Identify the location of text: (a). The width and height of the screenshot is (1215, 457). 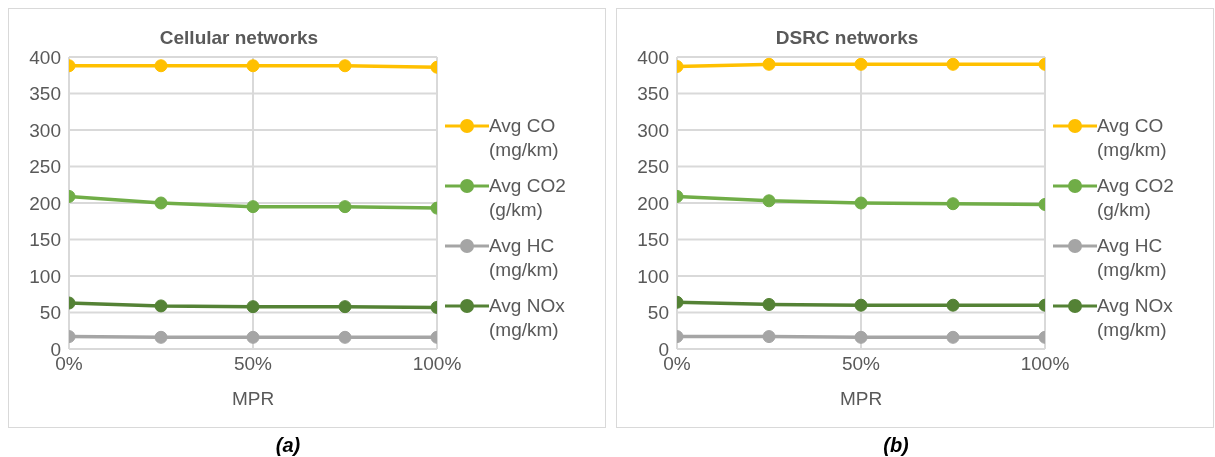
(288, 445).